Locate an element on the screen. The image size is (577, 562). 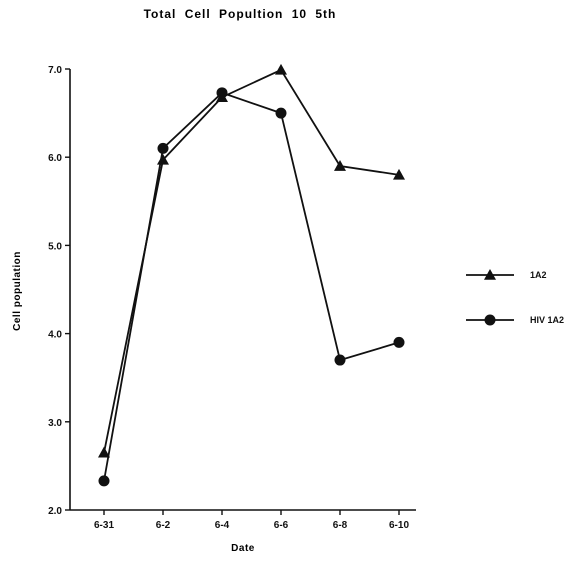
legend-item-1a2: 1A2 is located at coordinates (506, 274).